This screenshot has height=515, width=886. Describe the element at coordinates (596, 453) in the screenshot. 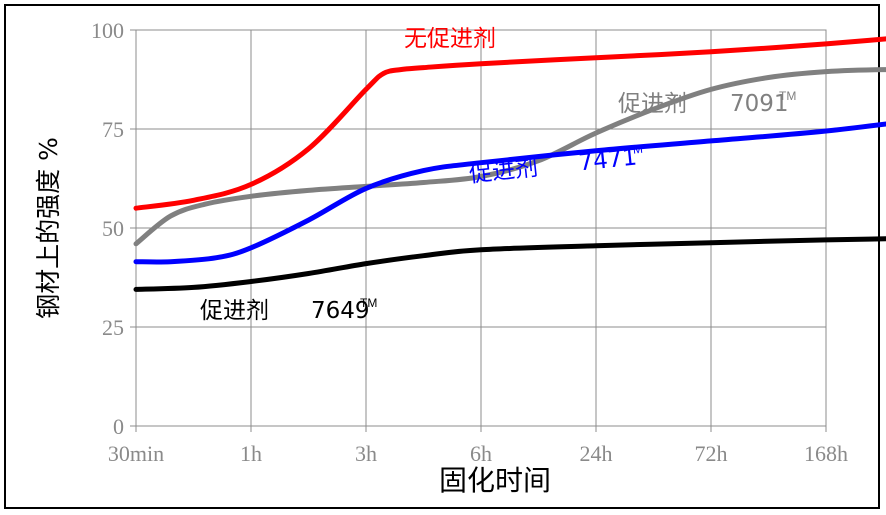

I see `x-tick-label: 24h` at that location.